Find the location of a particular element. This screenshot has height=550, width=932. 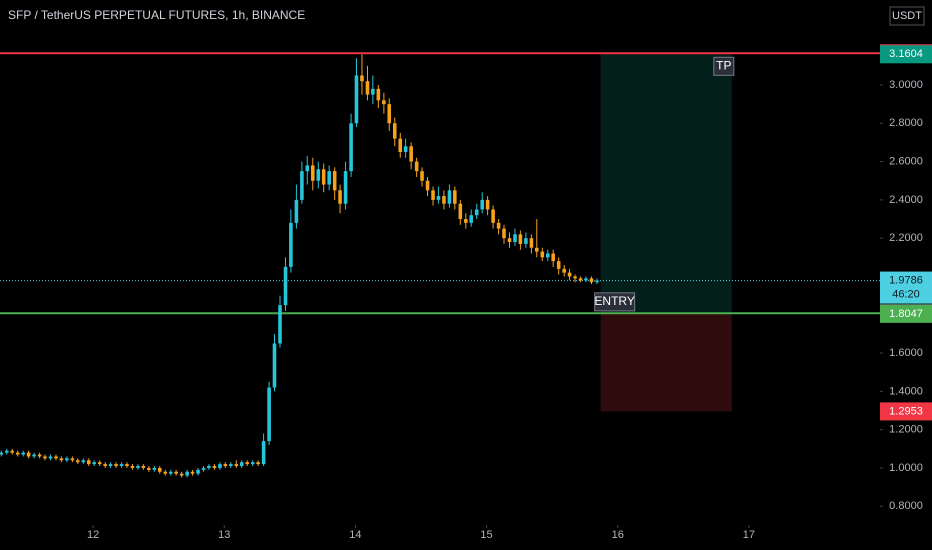

currency: USDT is located at coordinates (907, 16).